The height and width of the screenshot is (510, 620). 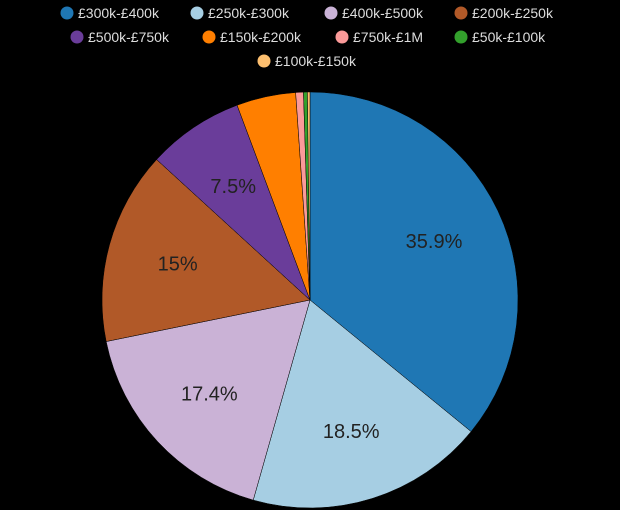 What do you see at coordinates (383, 13) in the screenshot?
I see `legend-label: £400k-£500k` at bounding box center [383, 13].